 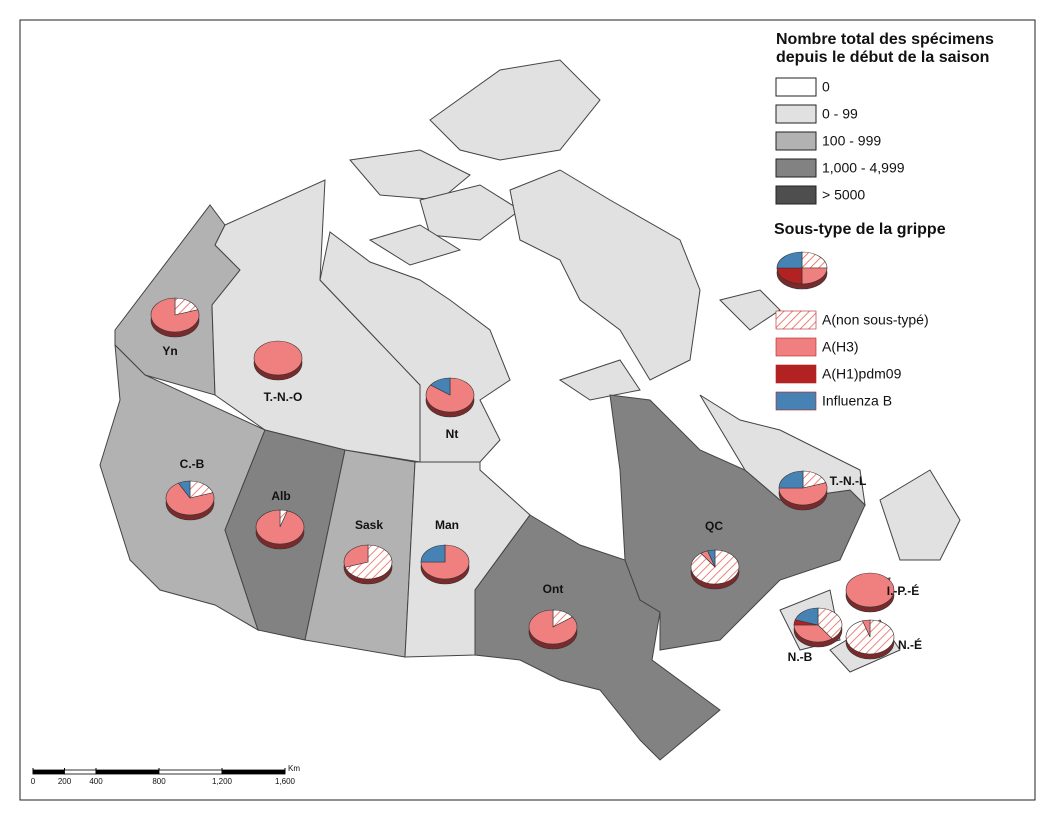 What do you see at coordinates (192, 464) in the screenshot?
I see `province-label: C.-B` at bounding box center [192, 464].